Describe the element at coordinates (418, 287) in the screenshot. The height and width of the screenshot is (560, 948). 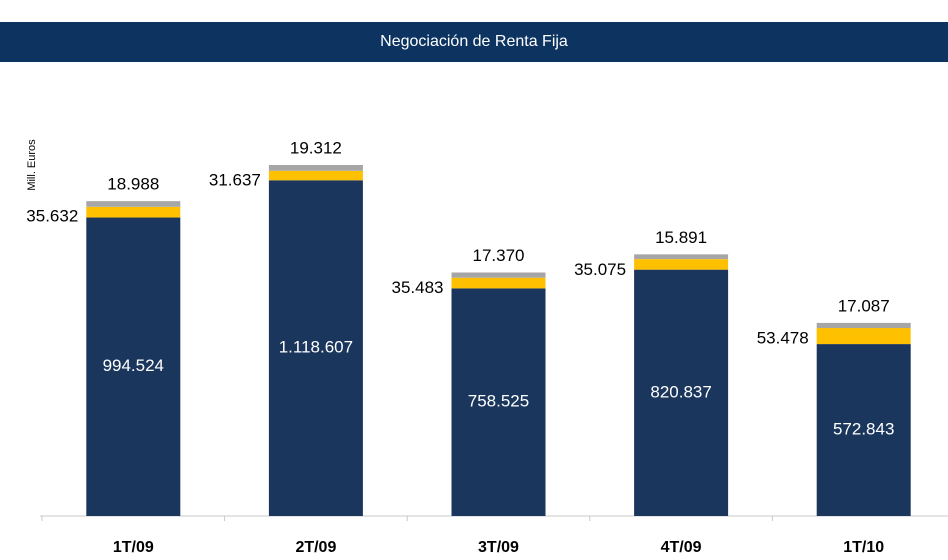
I see `value-label: 35.483` at that location.